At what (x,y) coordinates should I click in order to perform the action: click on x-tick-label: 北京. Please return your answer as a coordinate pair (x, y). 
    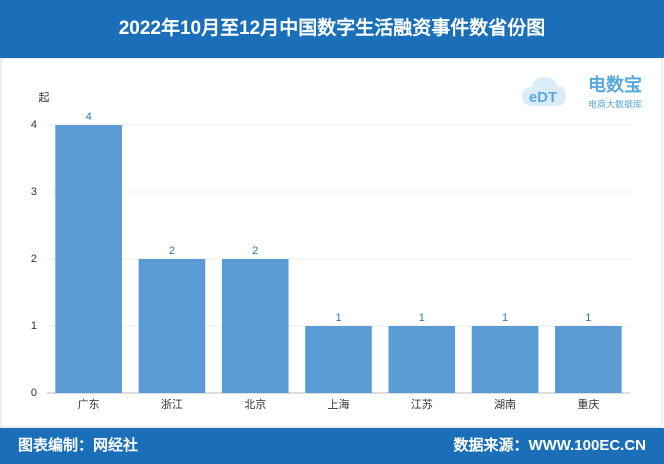
    Looking at the image, I should click on (255, 404).